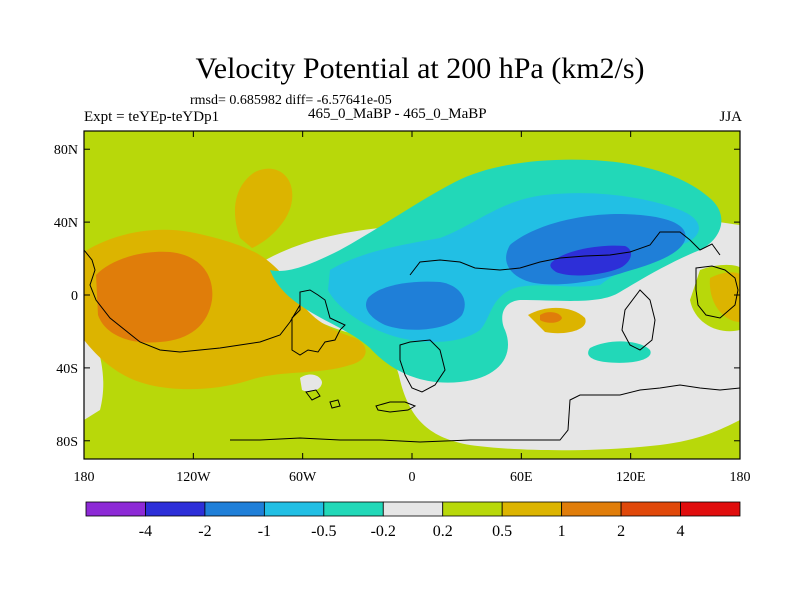 This screenshot has height=600, width=800. I want to click on colorbar-label: -1, so click(264, 531).